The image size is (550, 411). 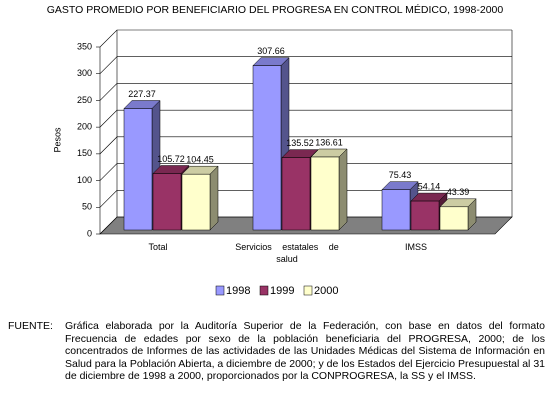 What do you see at coordinates (57, 140) in the screenshot?
I see `y-axis-label: Pesos` at bounding box center [57, 140].